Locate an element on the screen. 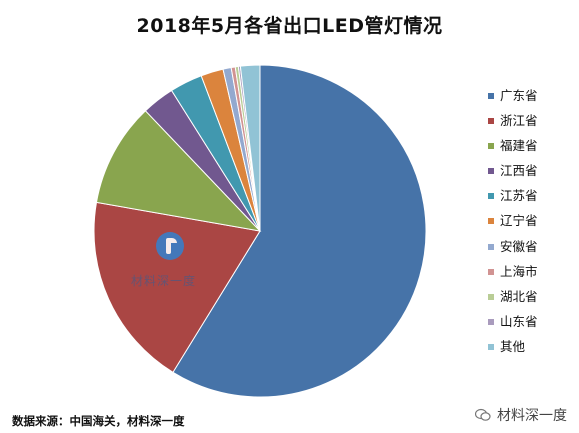 This screenshot has height=433, width=579. legend-label: 安徽省 is located at coordinates (519, 246).